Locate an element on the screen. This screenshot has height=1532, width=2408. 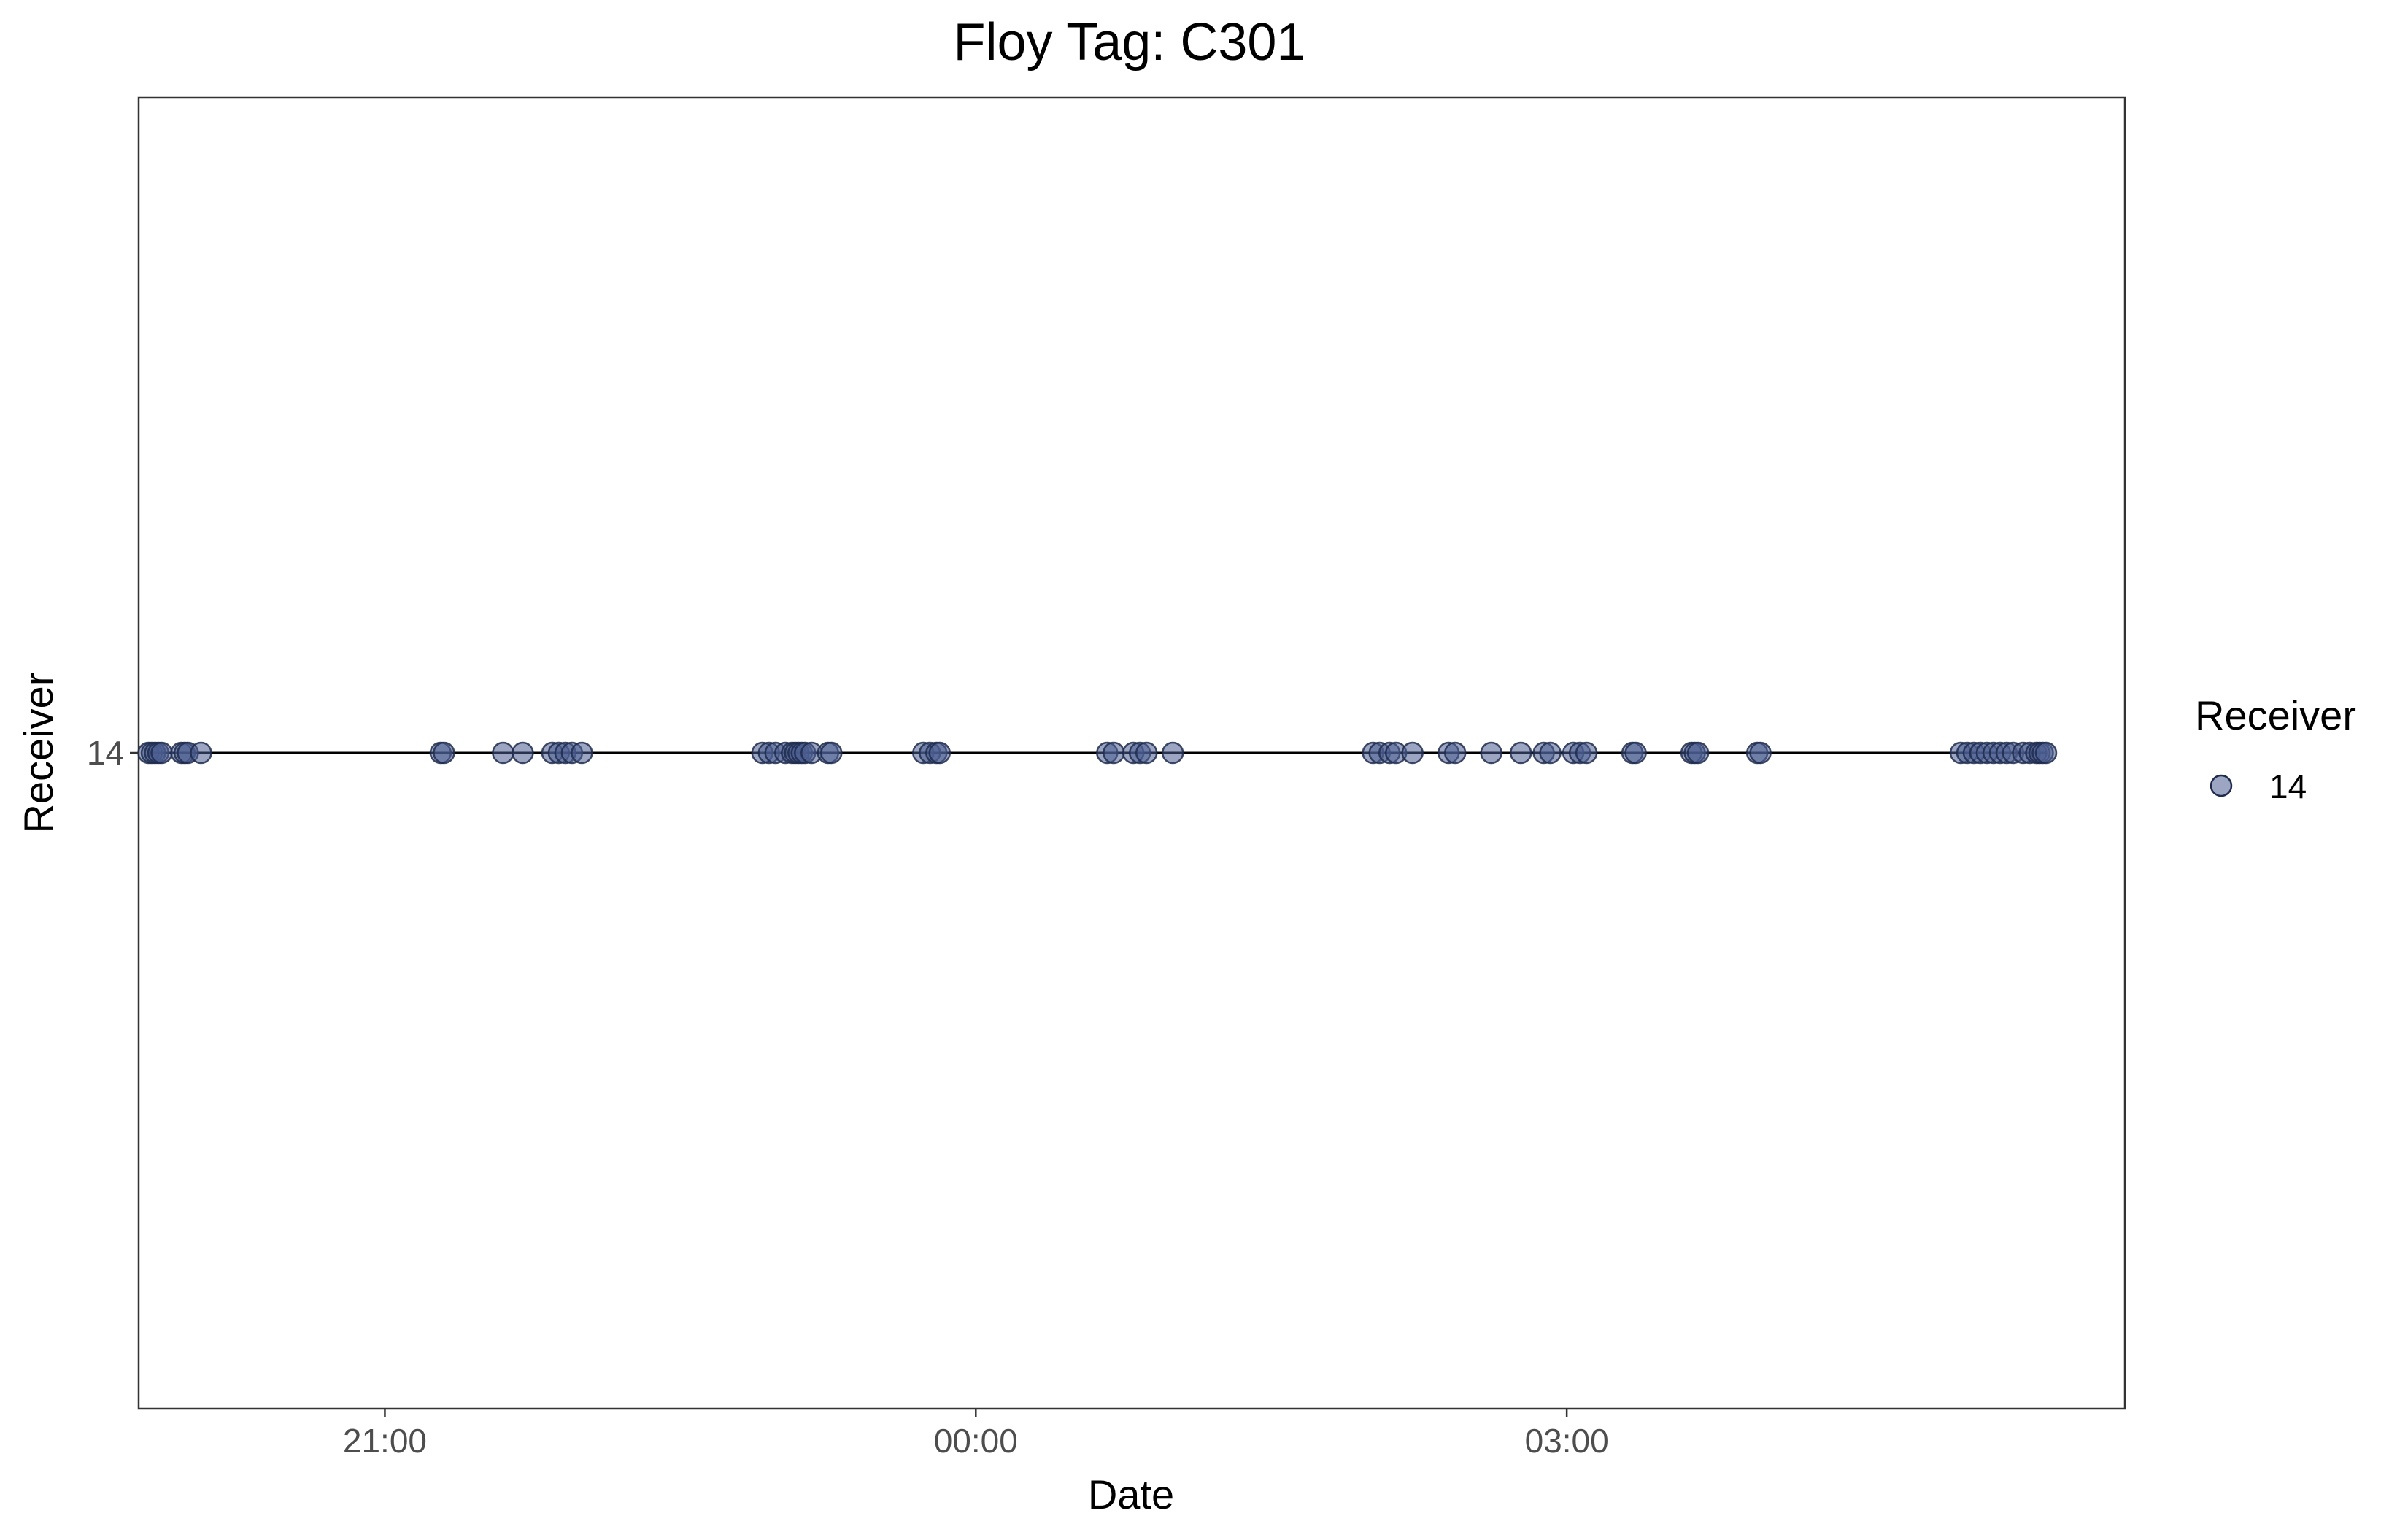
x-axis: 21:00 00:00 03:00 is located at coordinates (976, 1435).